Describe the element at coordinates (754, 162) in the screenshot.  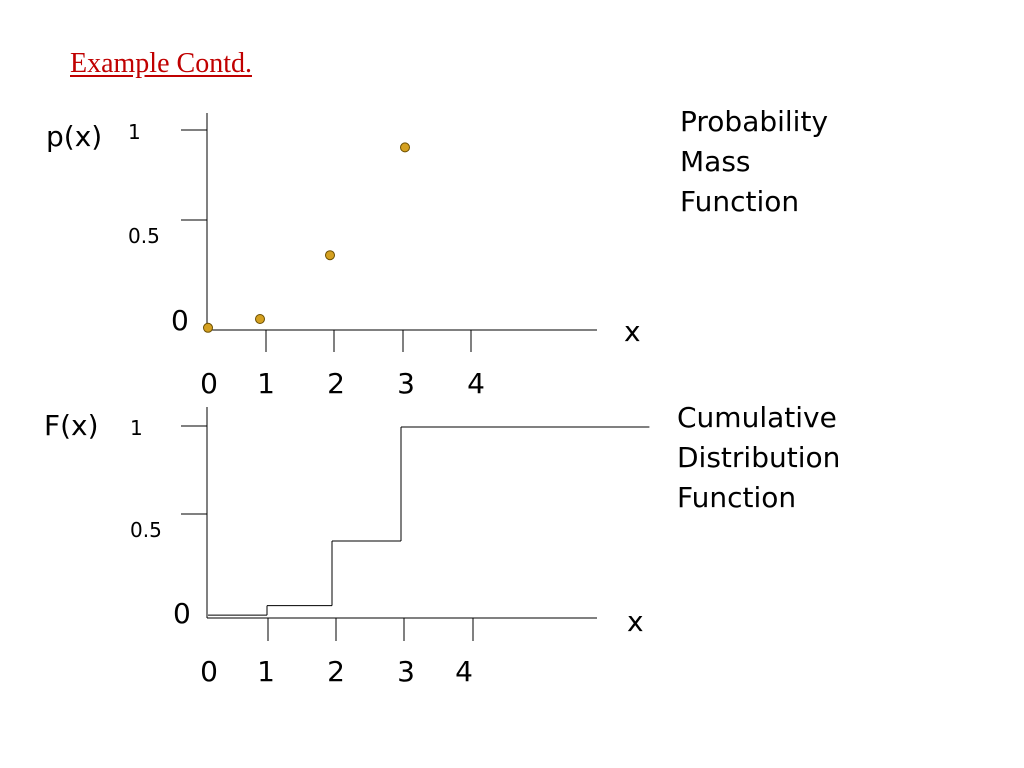
I see `pmf-description: Probability Mass Function` at that location.